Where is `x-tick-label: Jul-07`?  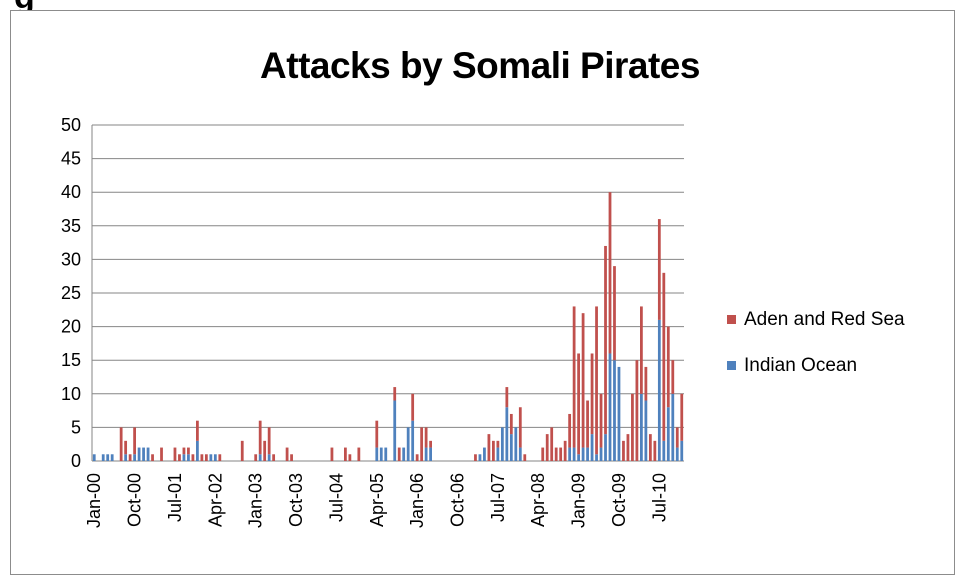 x-tick-label: Jul-07 is located at coordinates (498, 497).